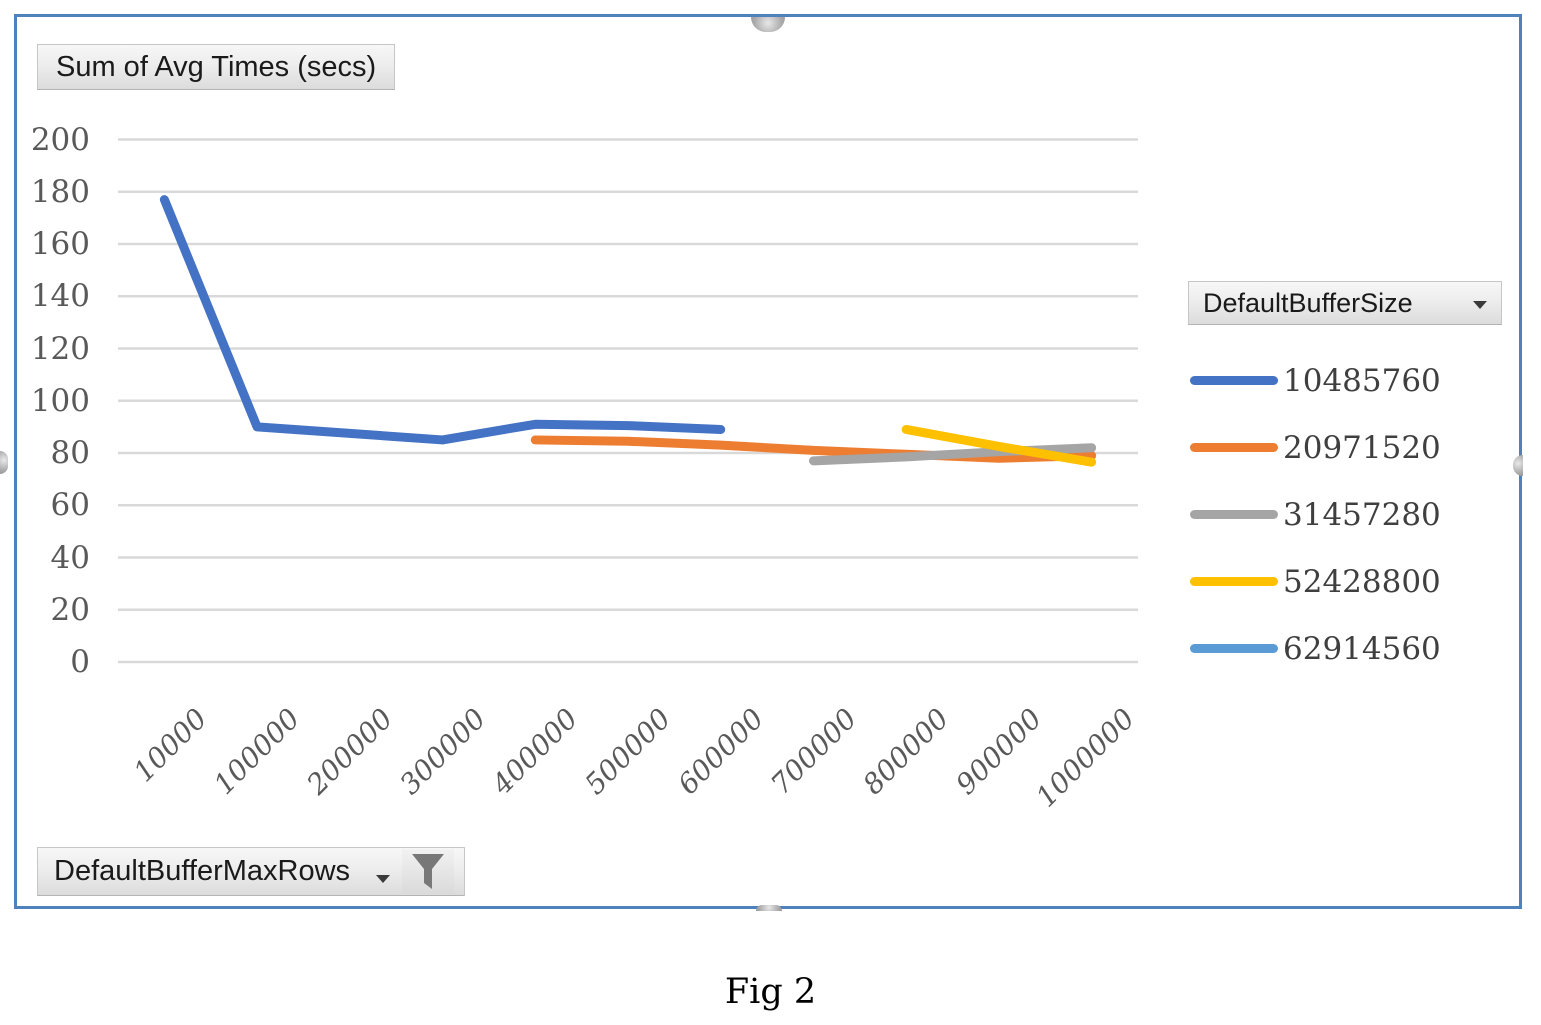 Image resolution: width=1541 pixels, height=1025 pixels. I want to click on selection-handle-top, so click(768, 24).